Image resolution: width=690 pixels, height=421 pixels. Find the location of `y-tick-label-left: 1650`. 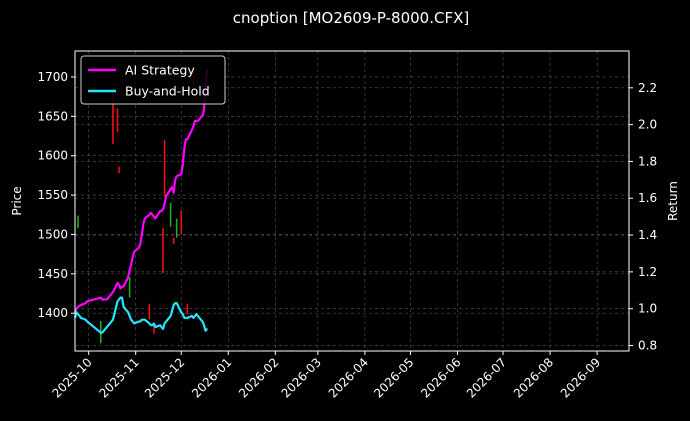

y-tick-label-left: 1650 is located at coordinates (52, 116).